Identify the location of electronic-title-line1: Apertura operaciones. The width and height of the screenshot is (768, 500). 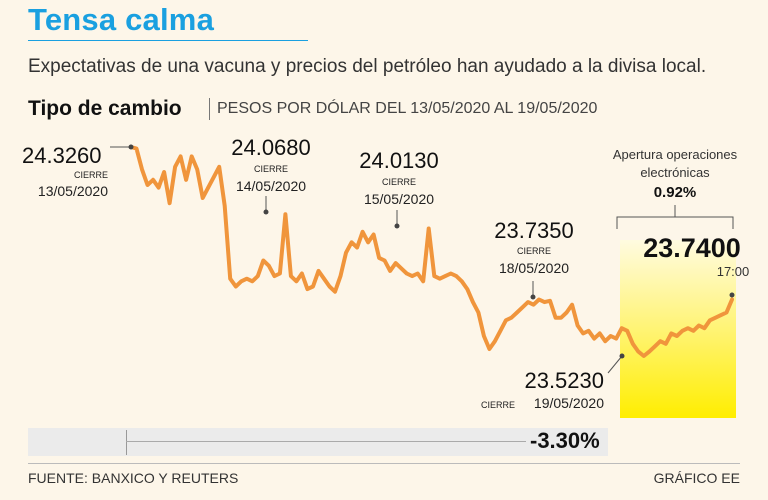
(675, 154).